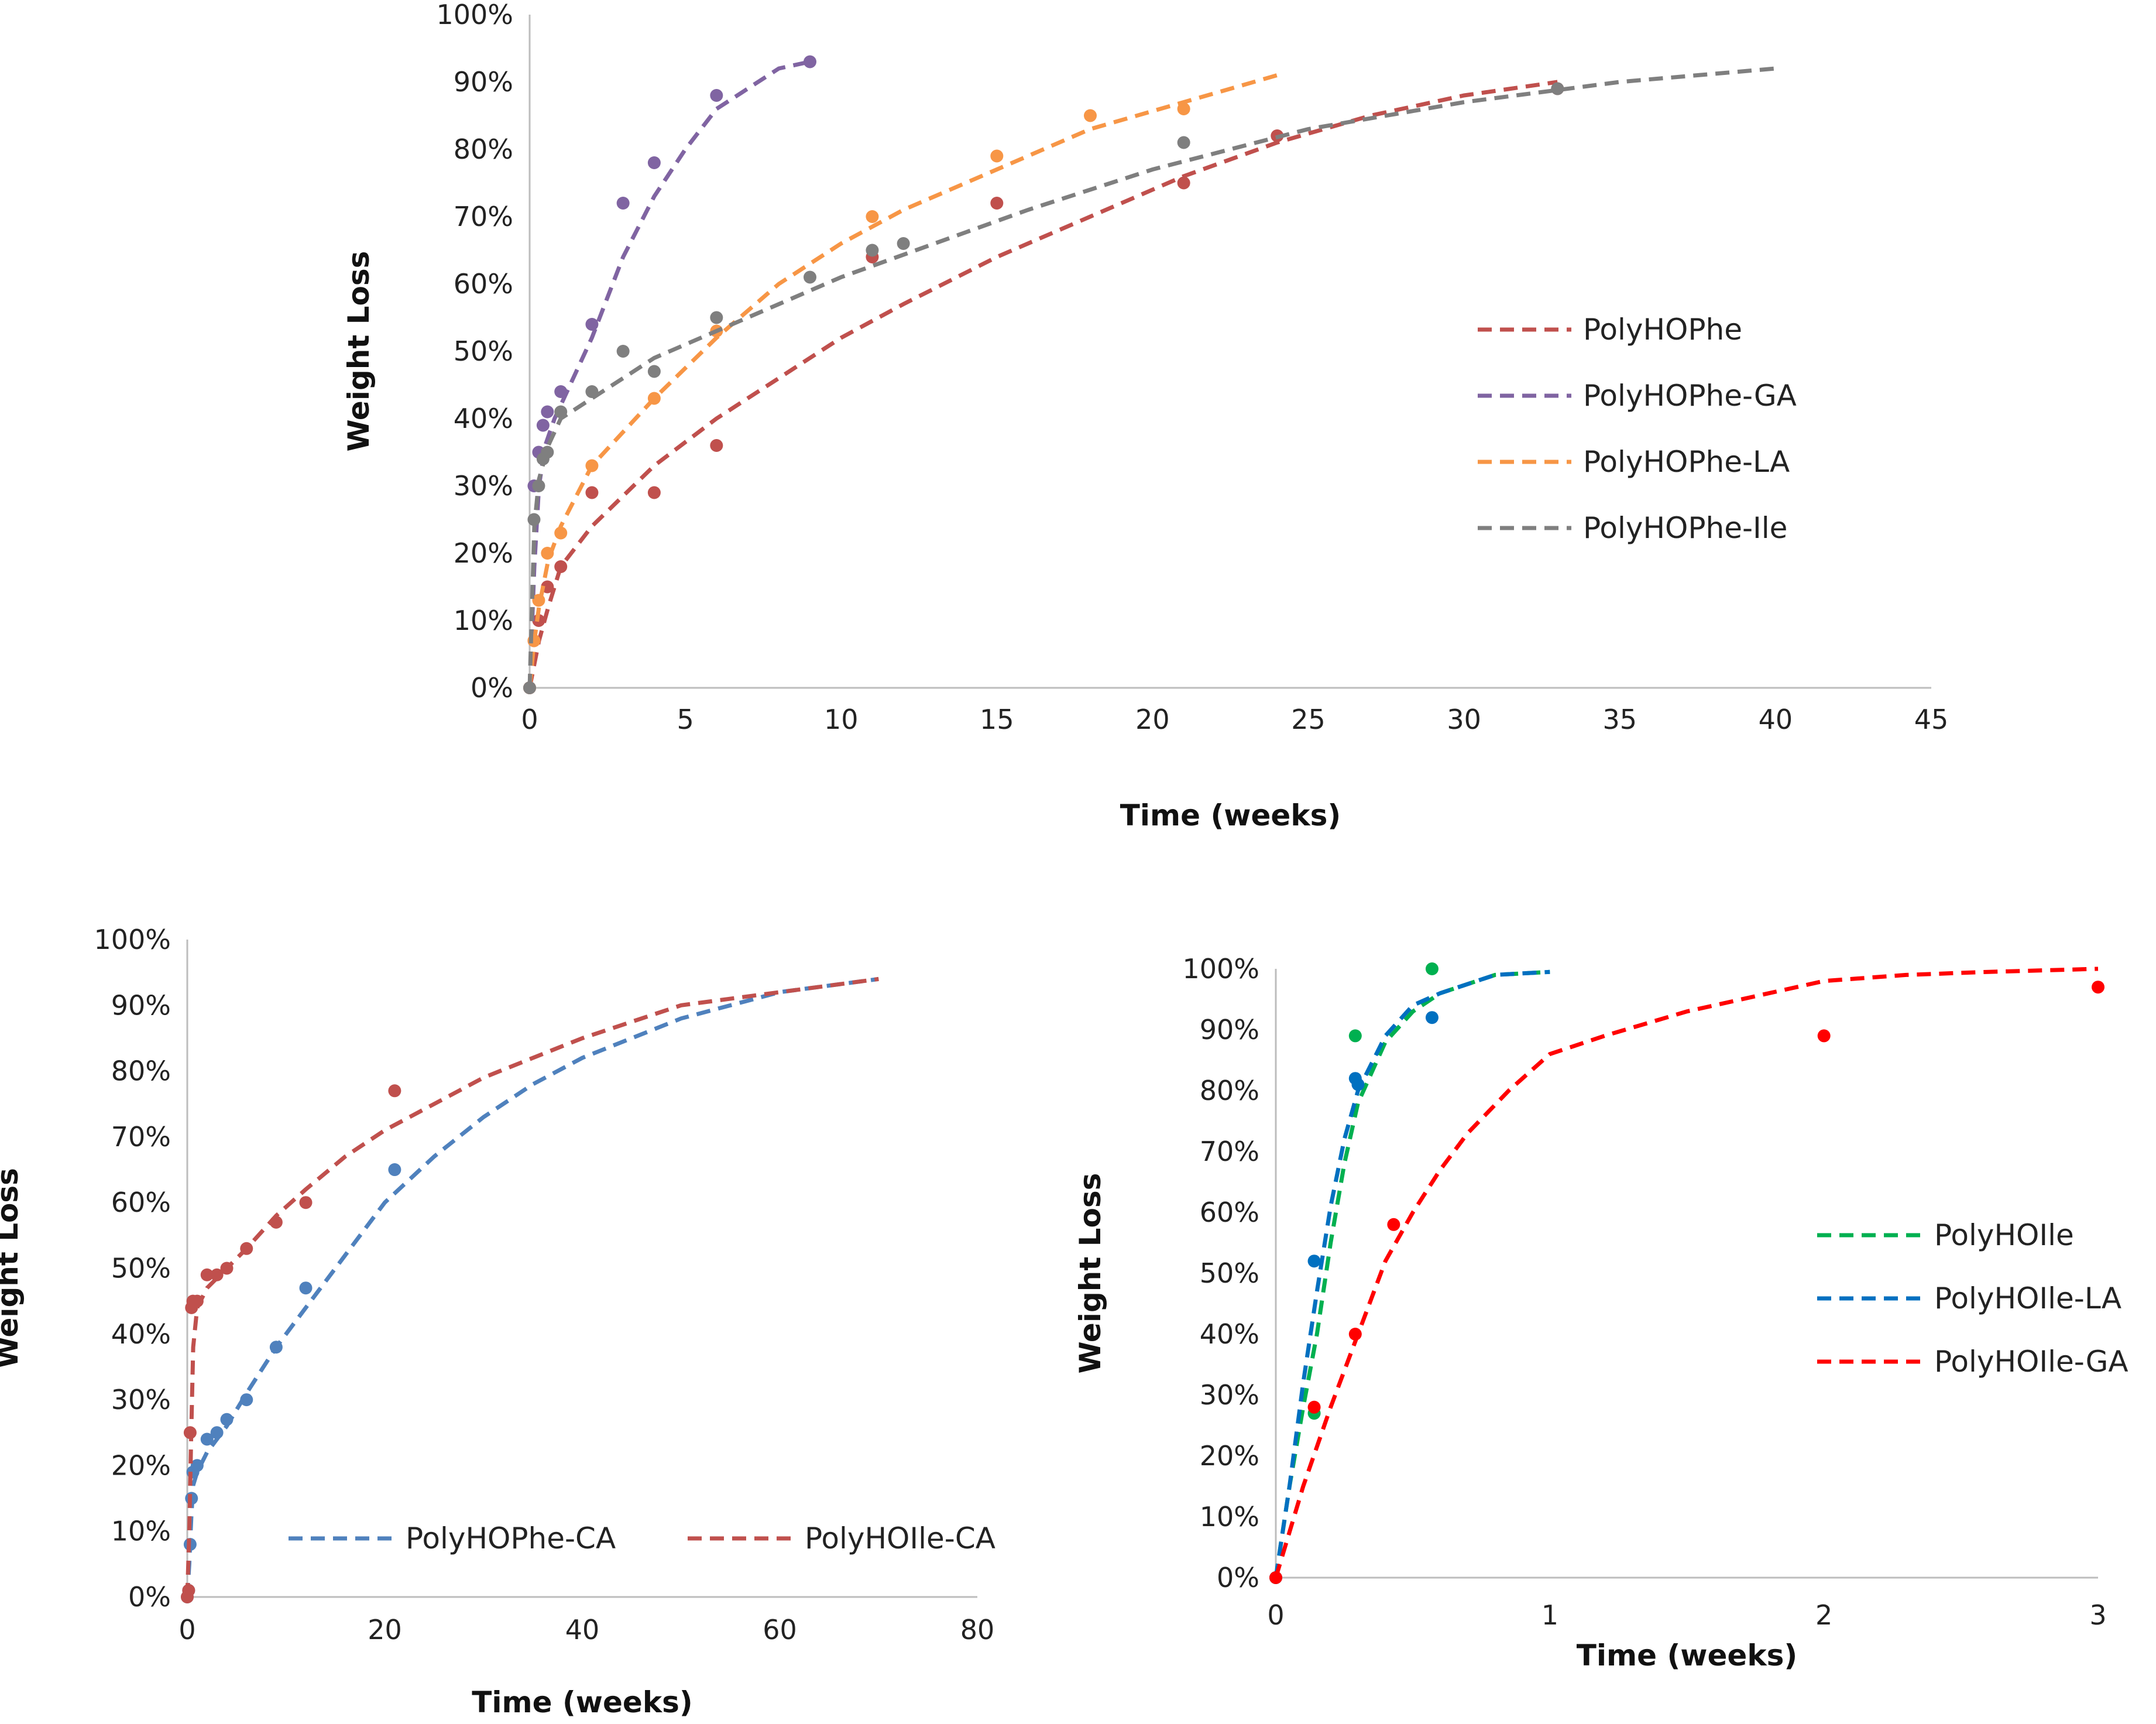 This screenshot has width=2156, height=1724. What do you see at coordinates (1662, 330) in the screenshot?
I see `legend-label: PolyHOPhe` at bounding box center [1662, 330].